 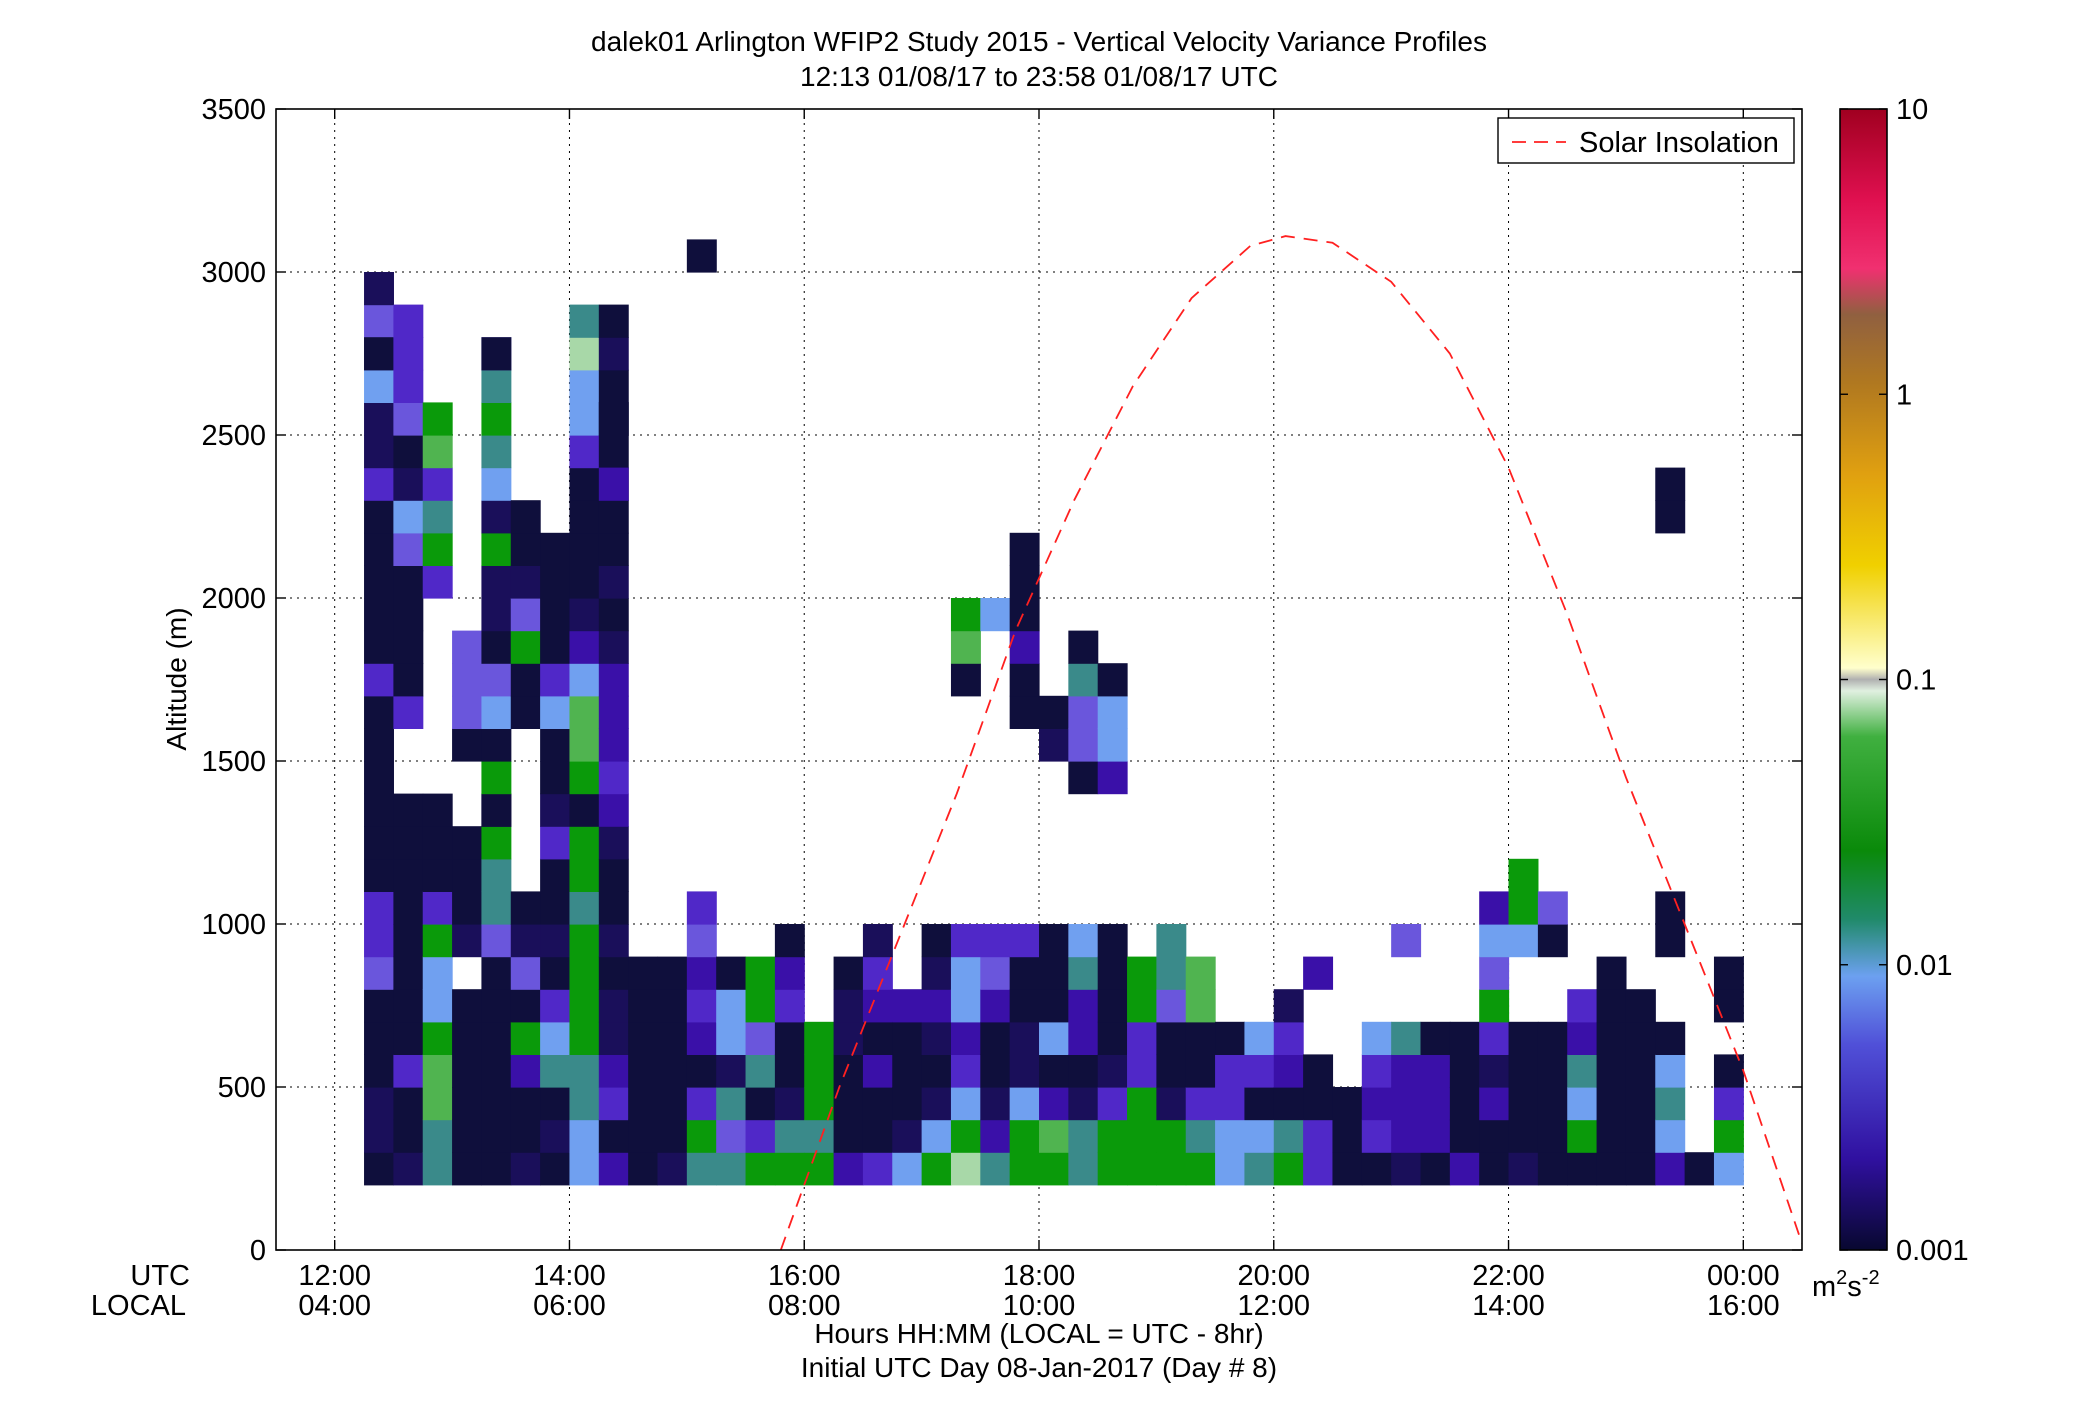 I want to click on x-axis-label: Hours HH:MM (LOCAL = UTC - 8hr), so click(x=1038, y=1333).